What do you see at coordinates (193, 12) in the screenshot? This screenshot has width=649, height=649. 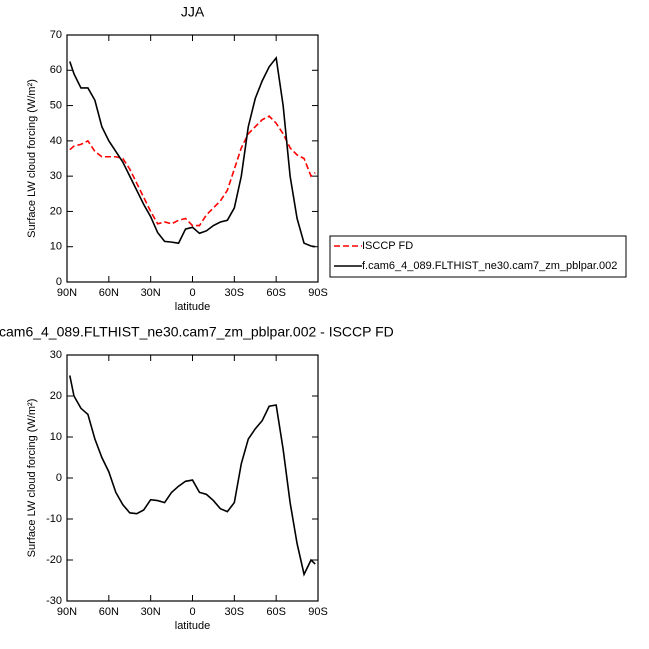 I see `chart-title: JJA` at bounding box center [193, 12].